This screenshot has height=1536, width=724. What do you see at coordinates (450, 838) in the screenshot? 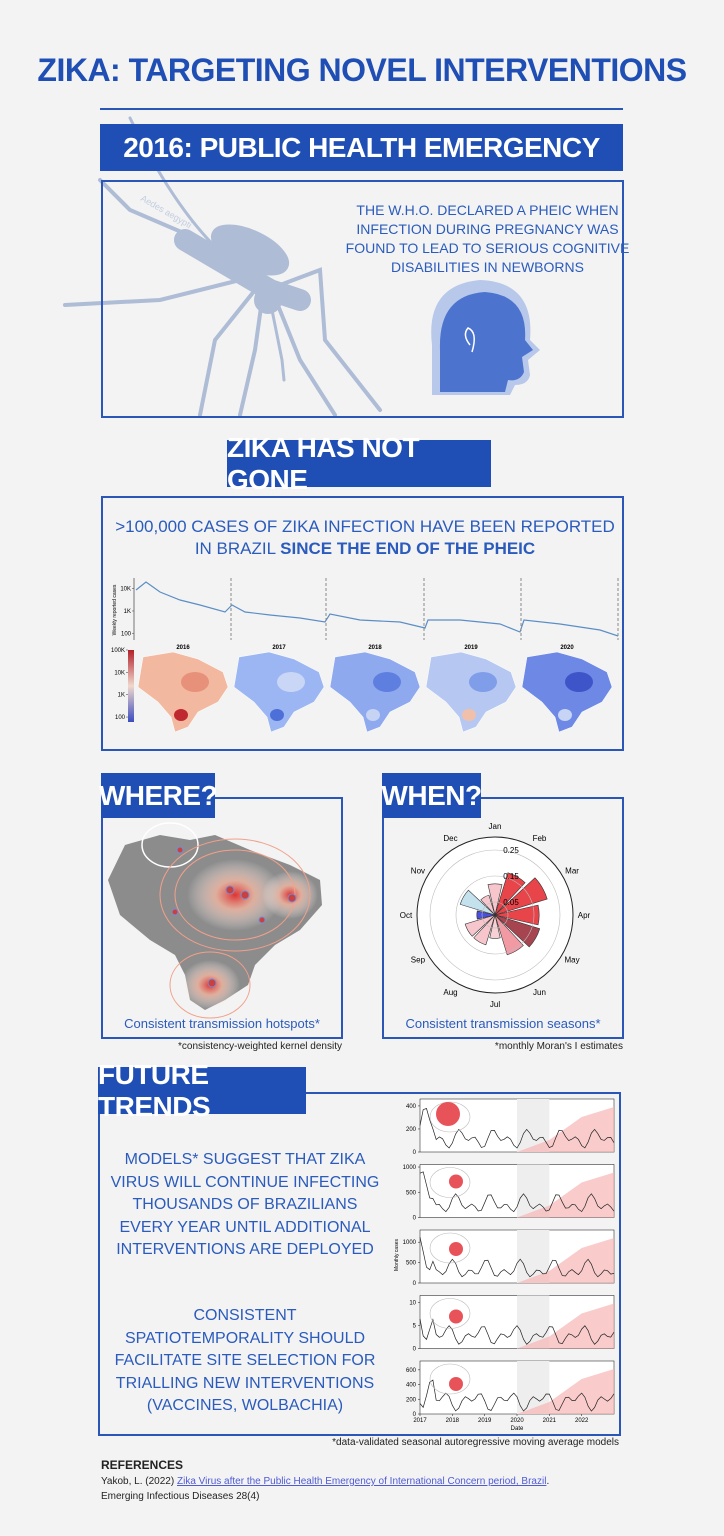
I see `month-label: Dec` at bounding box center [450, 838].